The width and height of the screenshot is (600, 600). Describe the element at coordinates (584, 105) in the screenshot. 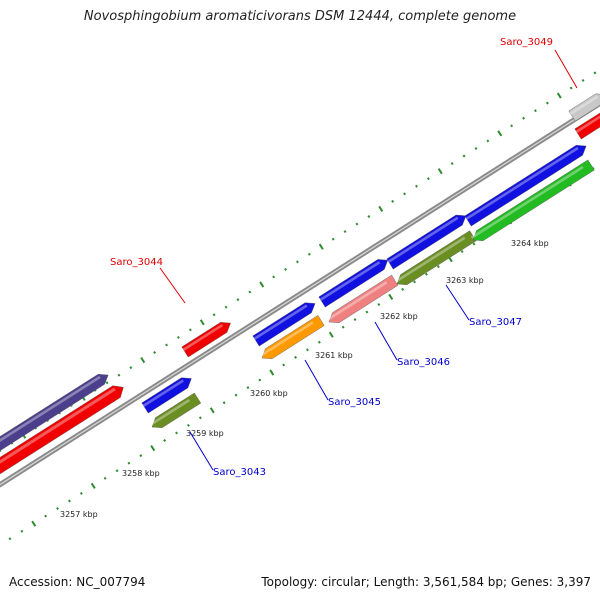

I see `gene-saro-3049-arrow-shine` at that location.